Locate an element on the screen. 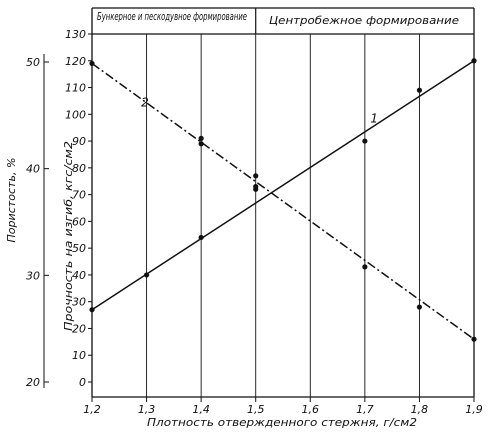  y-tick-label: 100 is located at coordinates (75, 114).